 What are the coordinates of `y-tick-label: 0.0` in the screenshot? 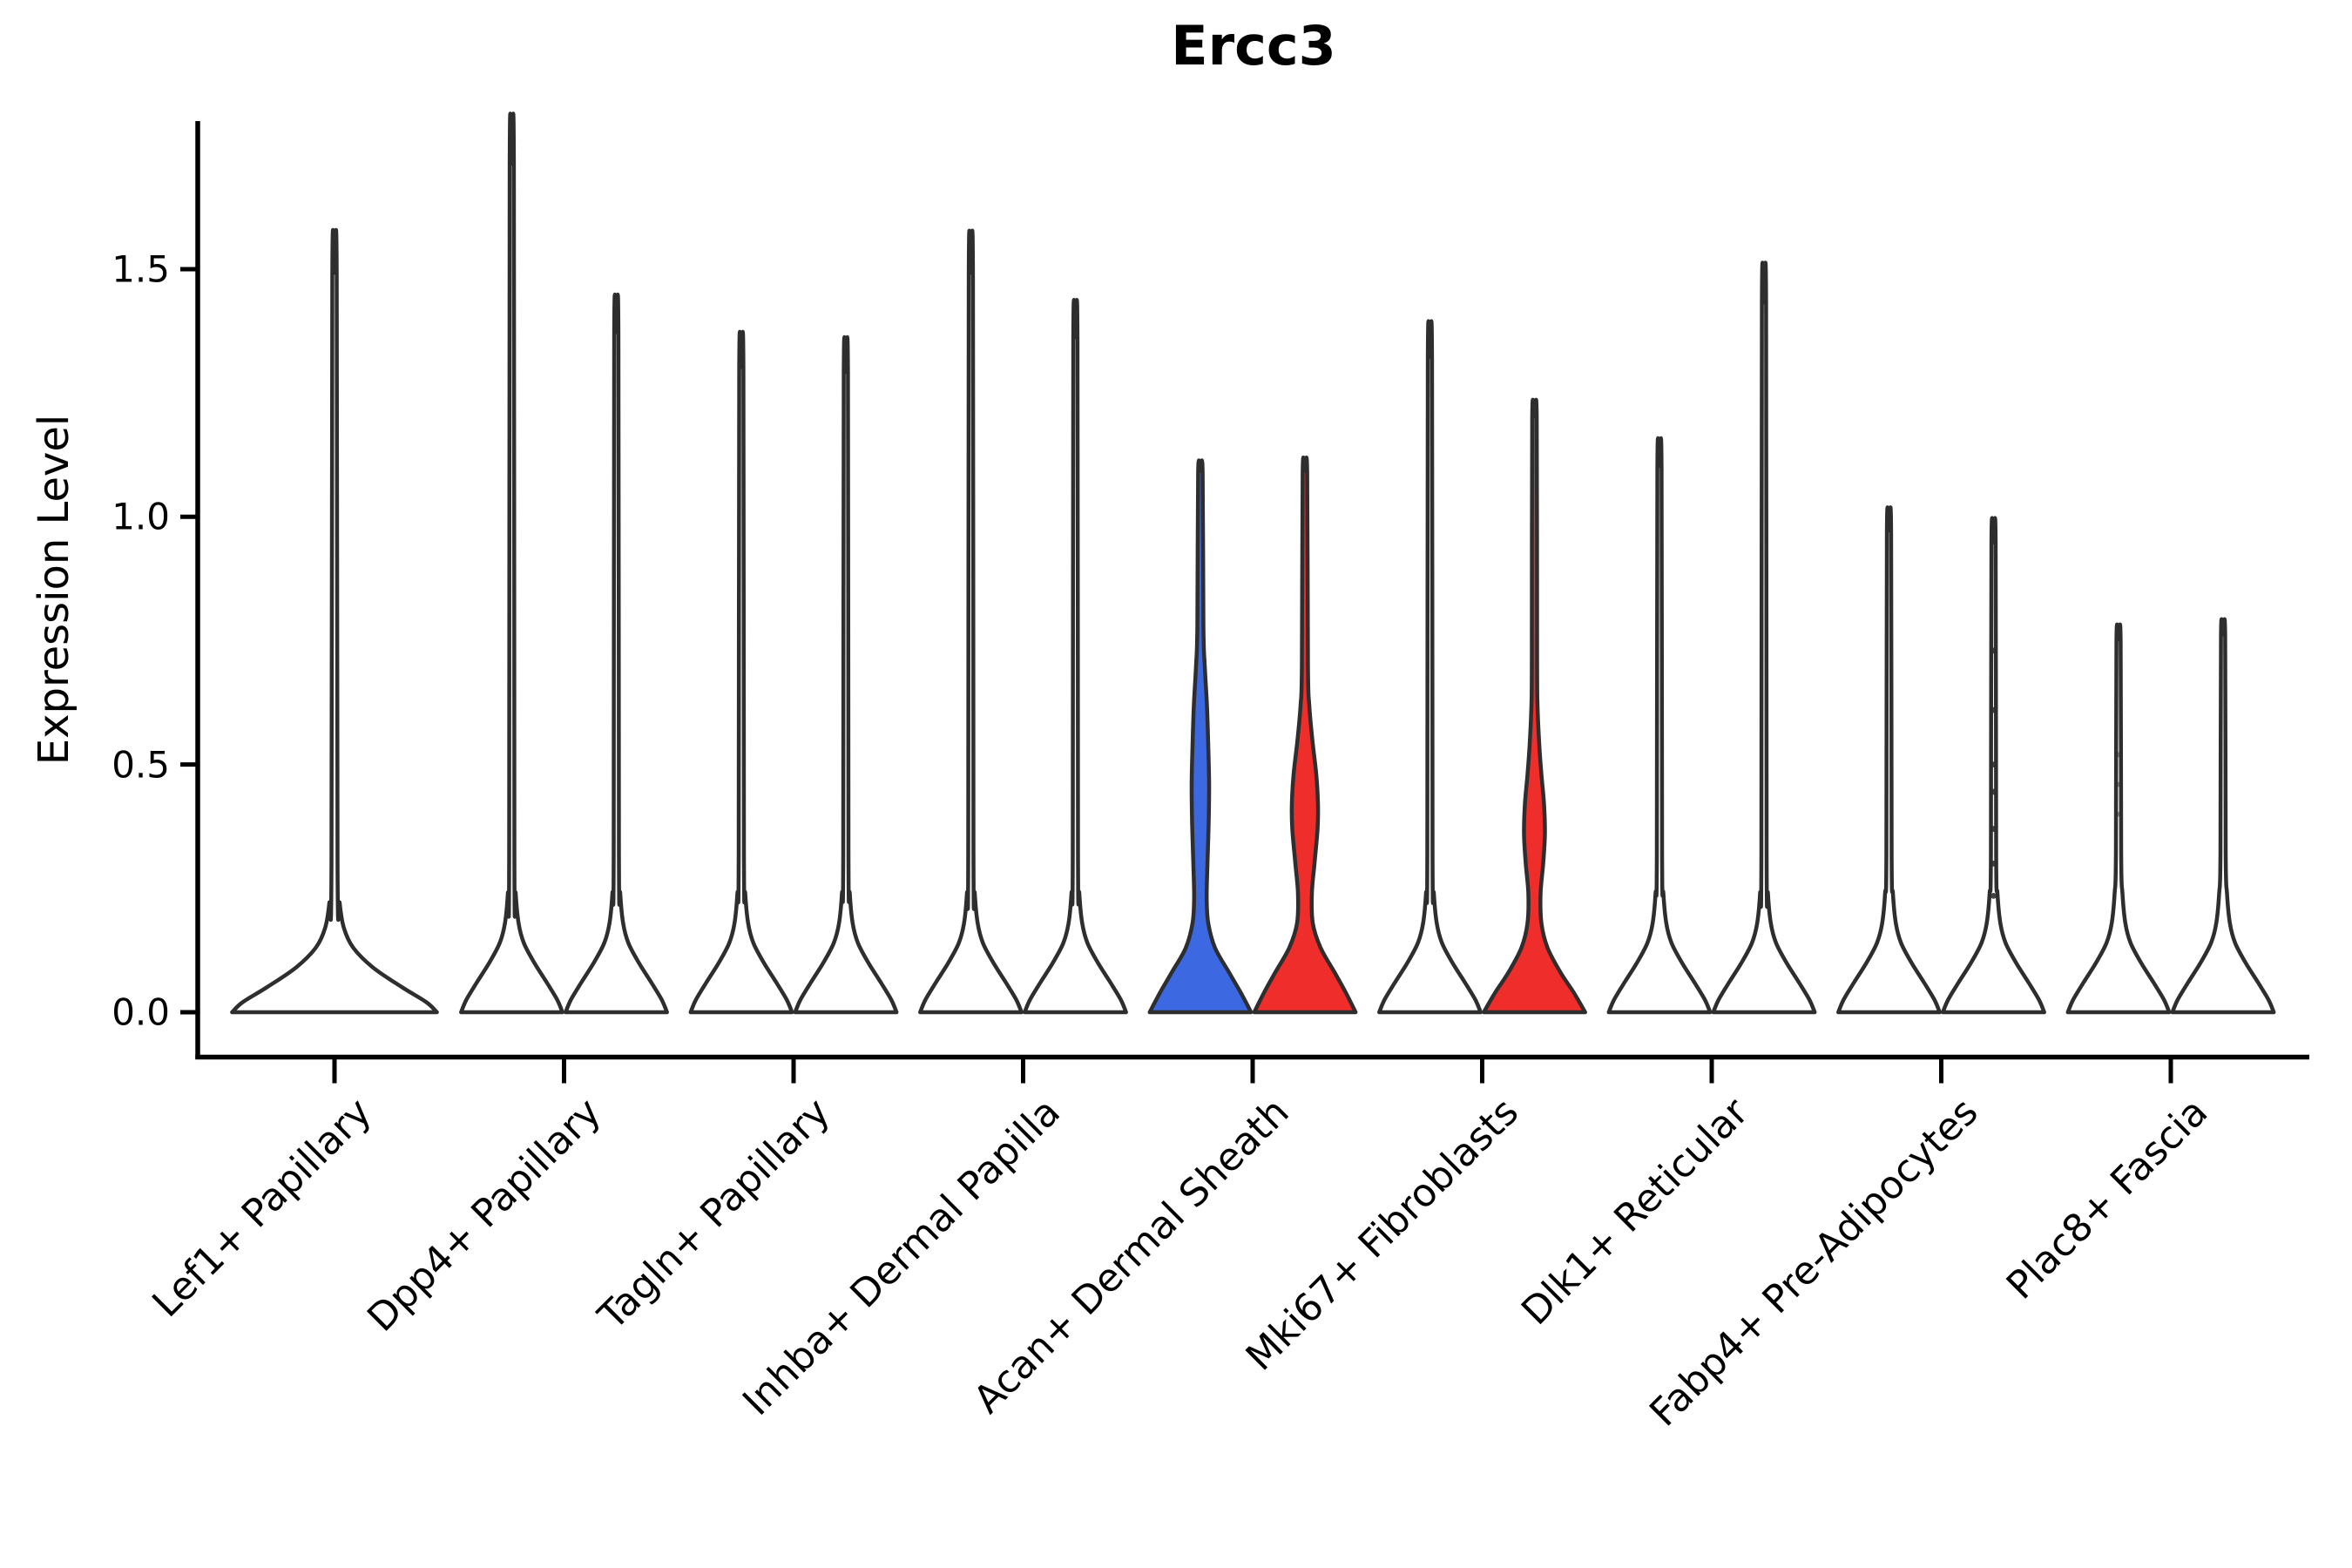 It's located at (141, 1012).